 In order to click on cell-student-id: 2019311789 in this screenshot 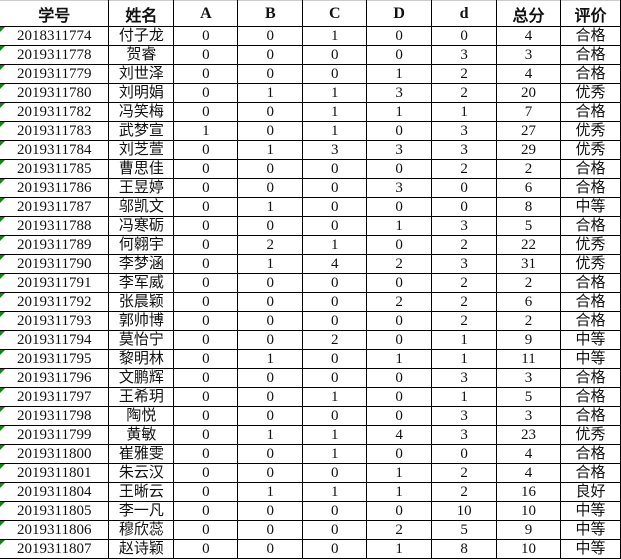, I will do `click(55, 245)`.